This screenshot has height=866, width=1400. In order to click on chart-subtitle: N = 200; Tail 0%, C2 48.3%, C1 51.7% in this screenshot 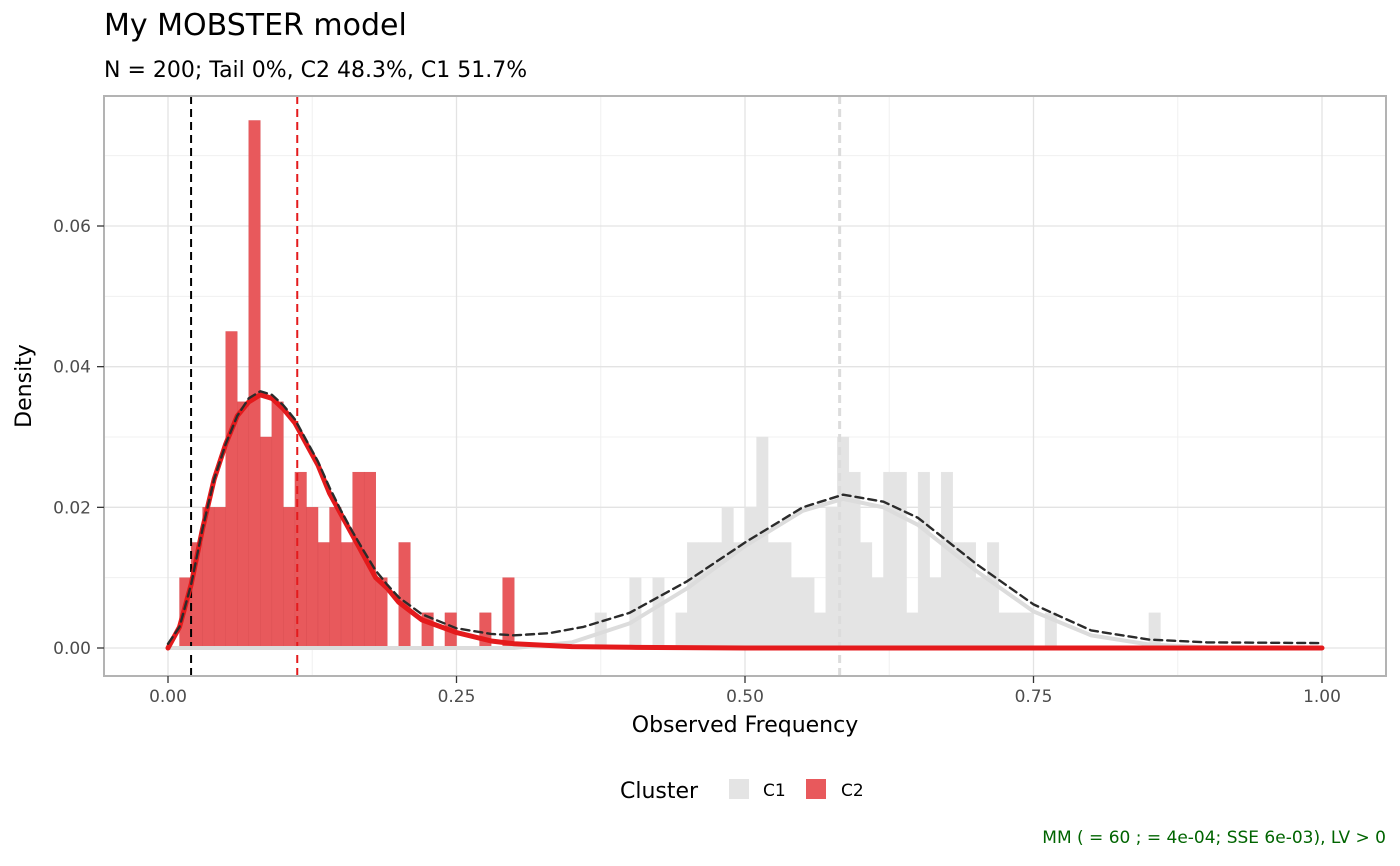, I will do `click(315, 70)`.